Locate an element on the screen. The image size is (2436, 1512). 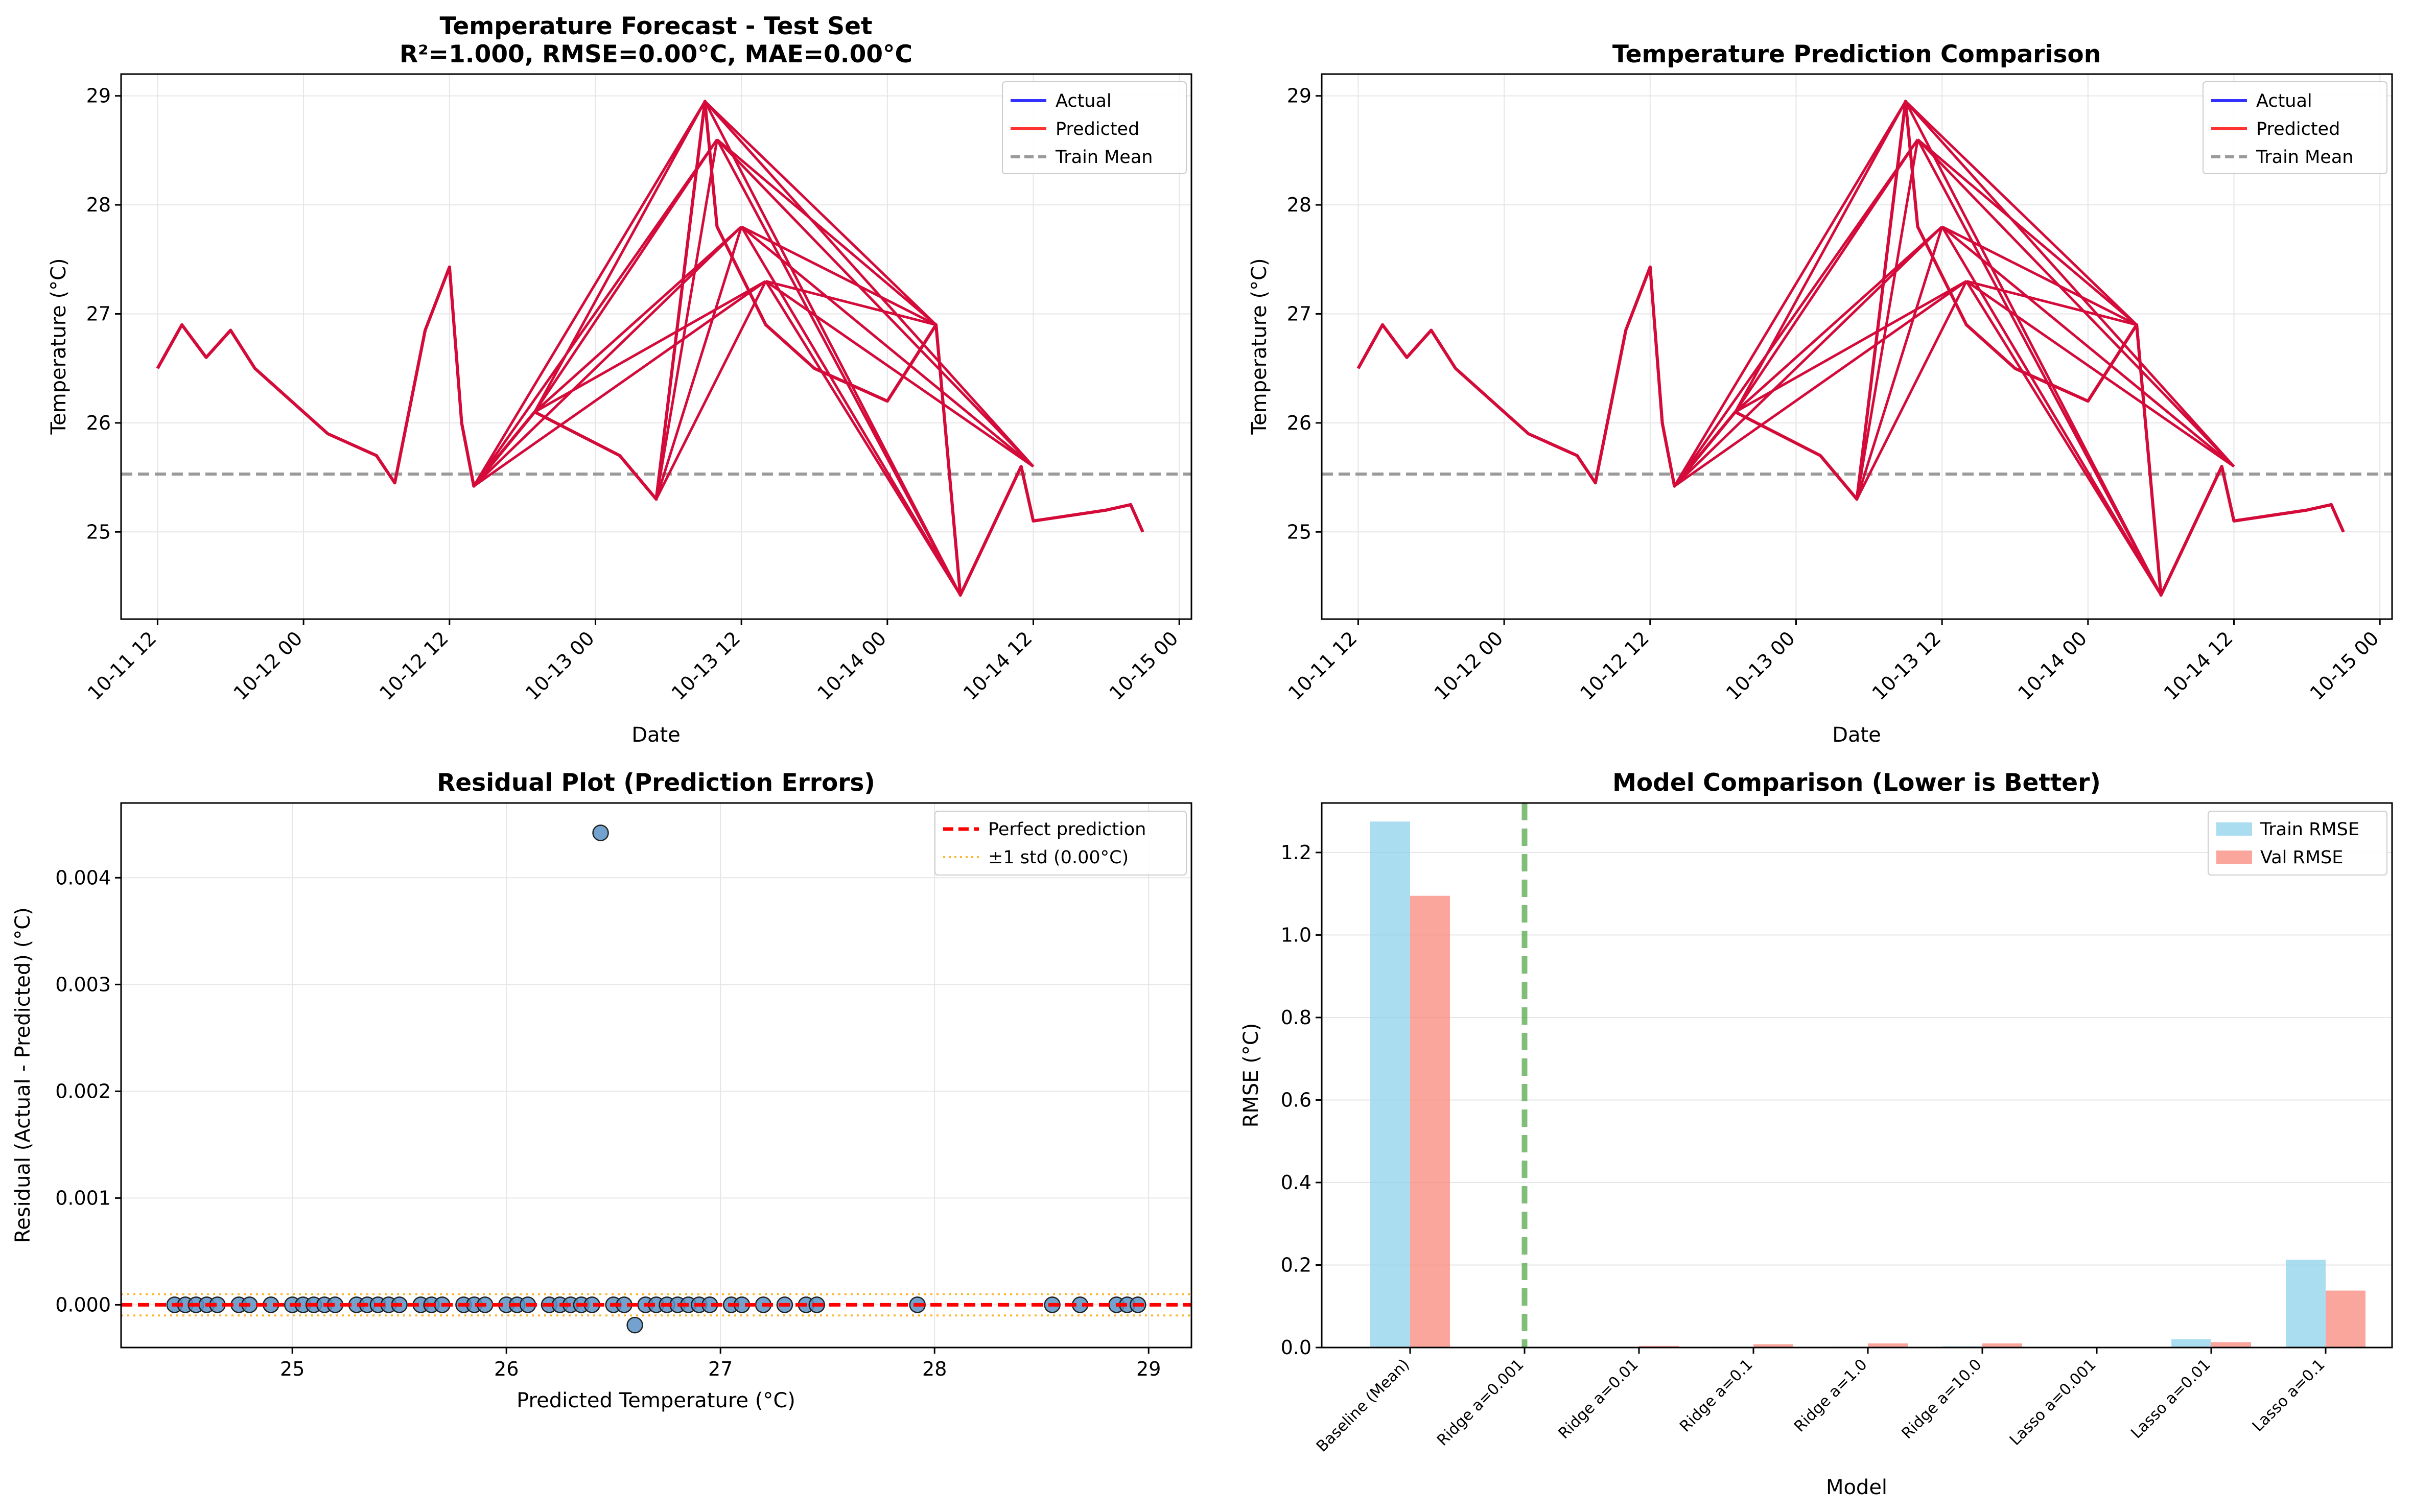
chart-subtitle: R²=1.000, RMSE=0.00°C, MAE=0.00°C is located at coordinates (656, 54).